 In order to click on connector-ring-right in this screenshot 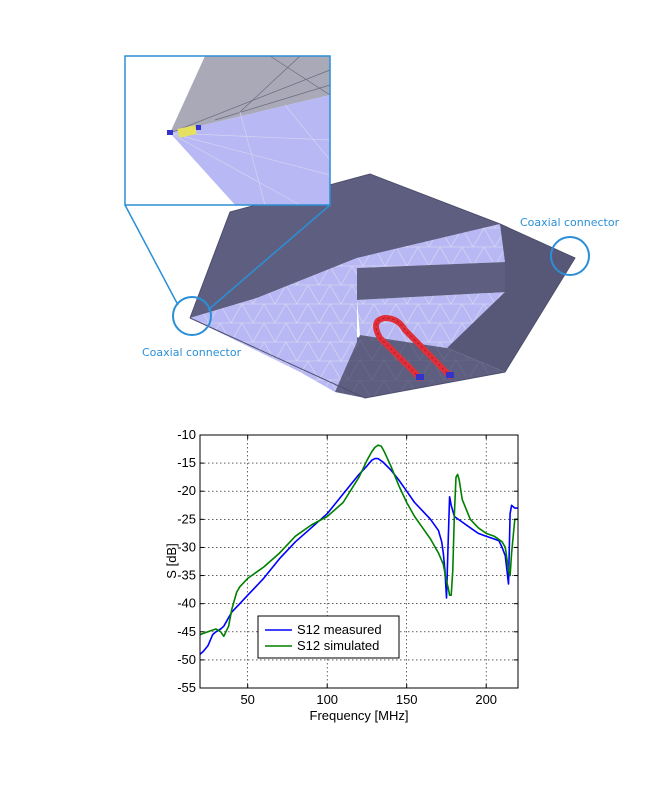, I will do `click(570, 256)`.